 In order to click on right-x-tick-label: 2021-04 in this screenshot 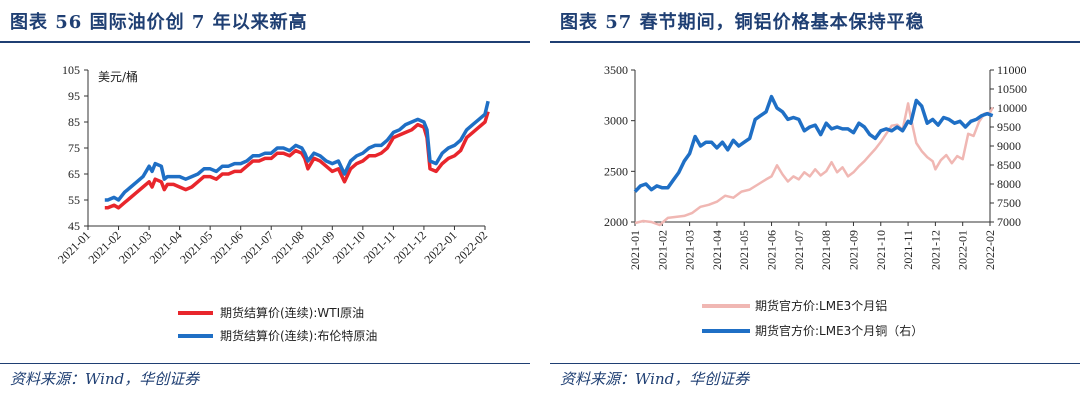, I will do `click(717, 250)`.